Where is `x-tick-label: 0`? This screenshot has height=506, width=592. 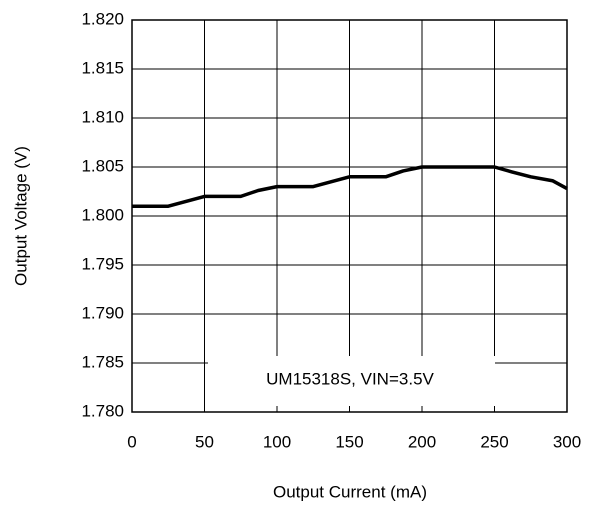 x-tick-label: 0 is located at coordinates (131, 441).